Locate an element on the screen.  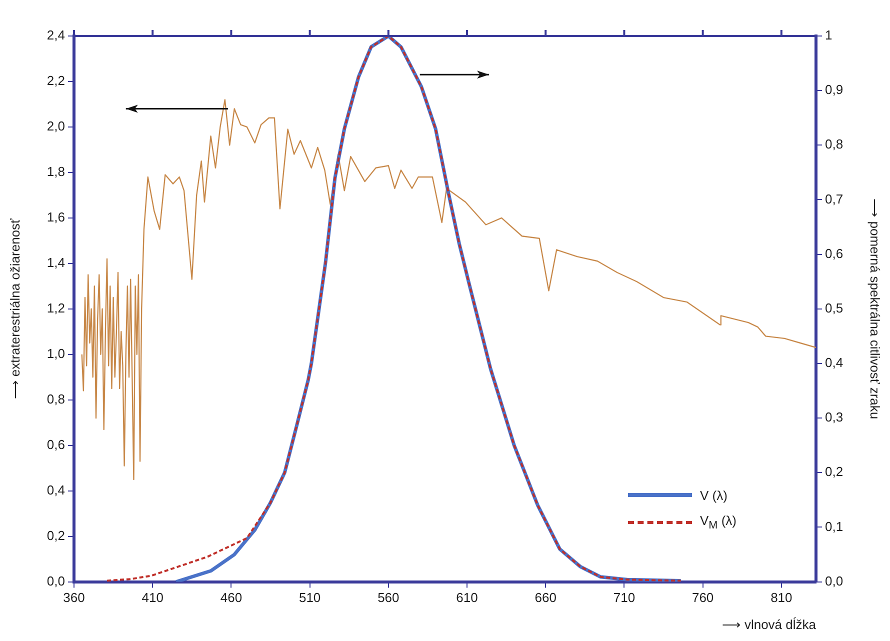
y-tick-label: 1,8 is located at coordinates (55, 172).